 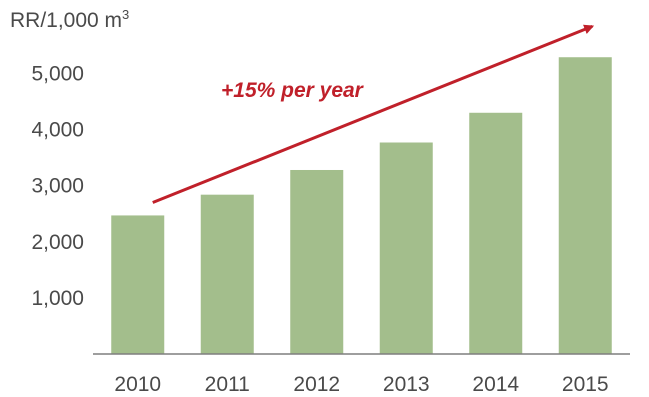 What do you see at coordinates (57, 130) in the screenshot?
I see `y-tick-label: 4,000` at bounding box center [57, 130].